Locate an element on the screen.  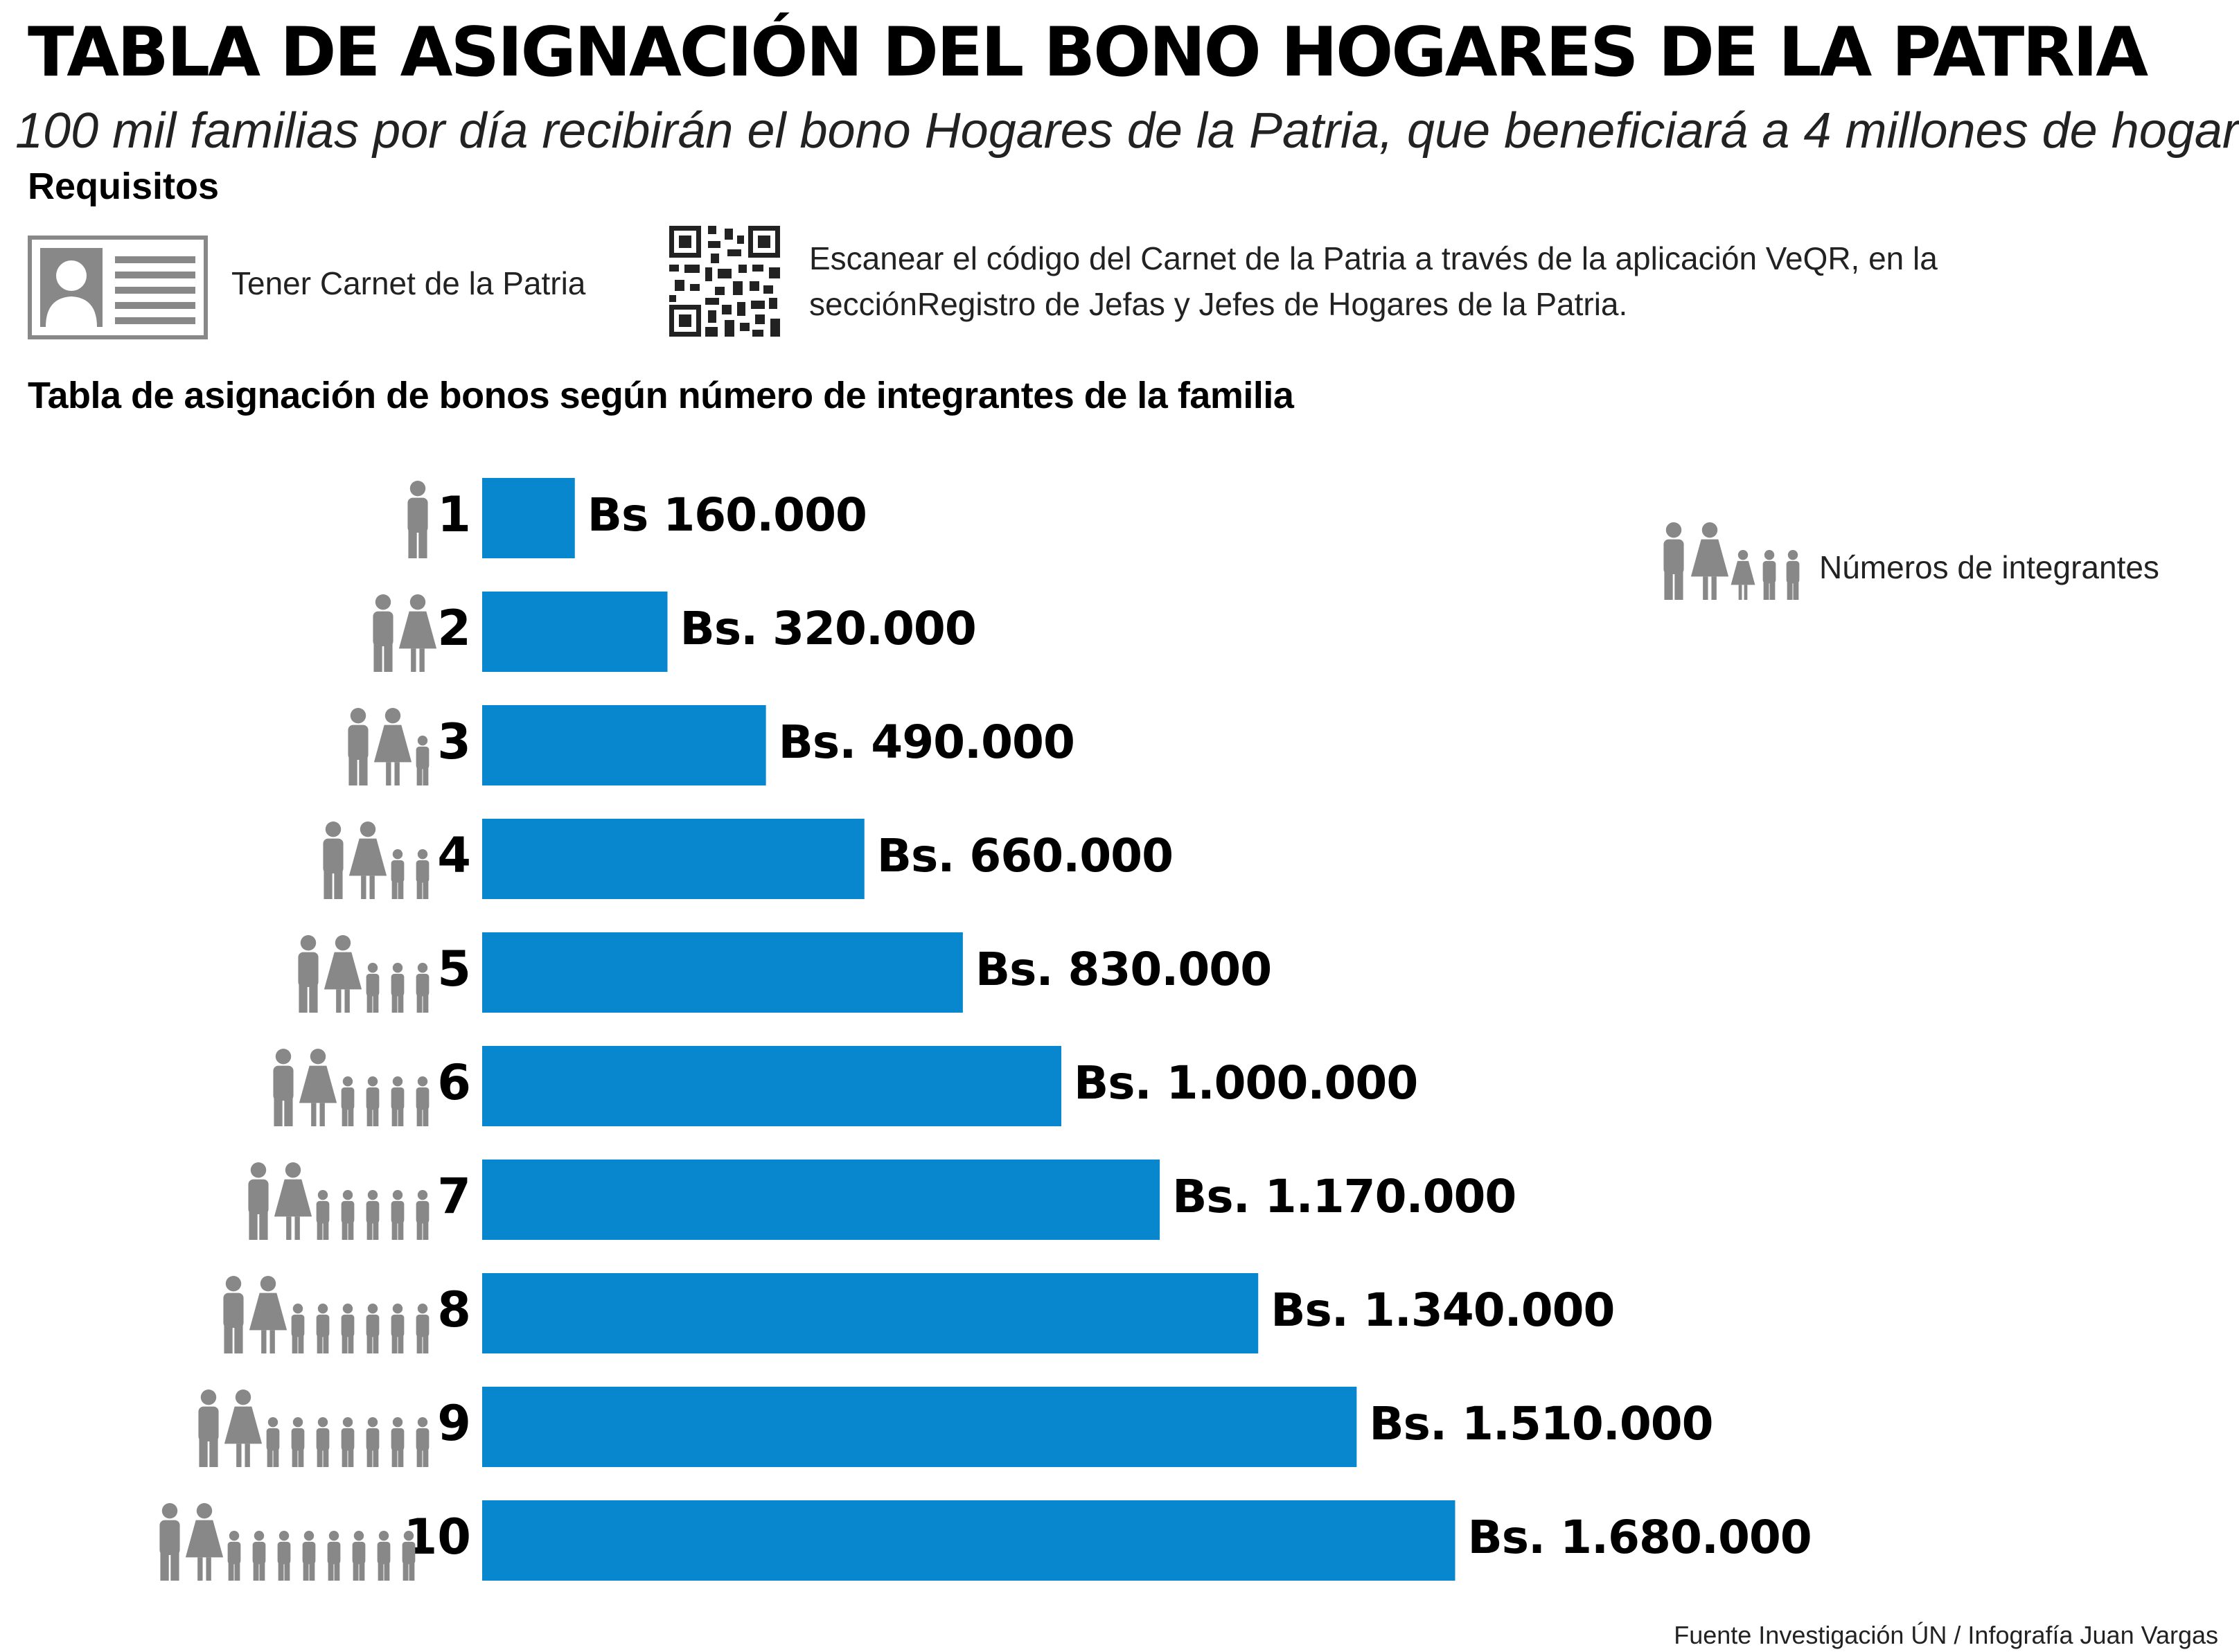
bar-value-label: Bs. 660.000 is located at coordinates (1025, 855).